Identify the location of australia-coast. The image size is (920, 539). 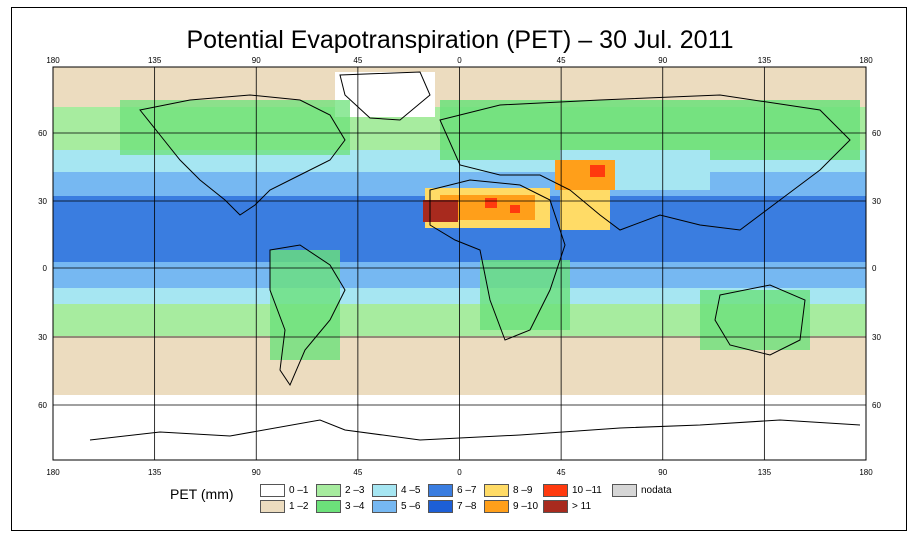
(760, 320).